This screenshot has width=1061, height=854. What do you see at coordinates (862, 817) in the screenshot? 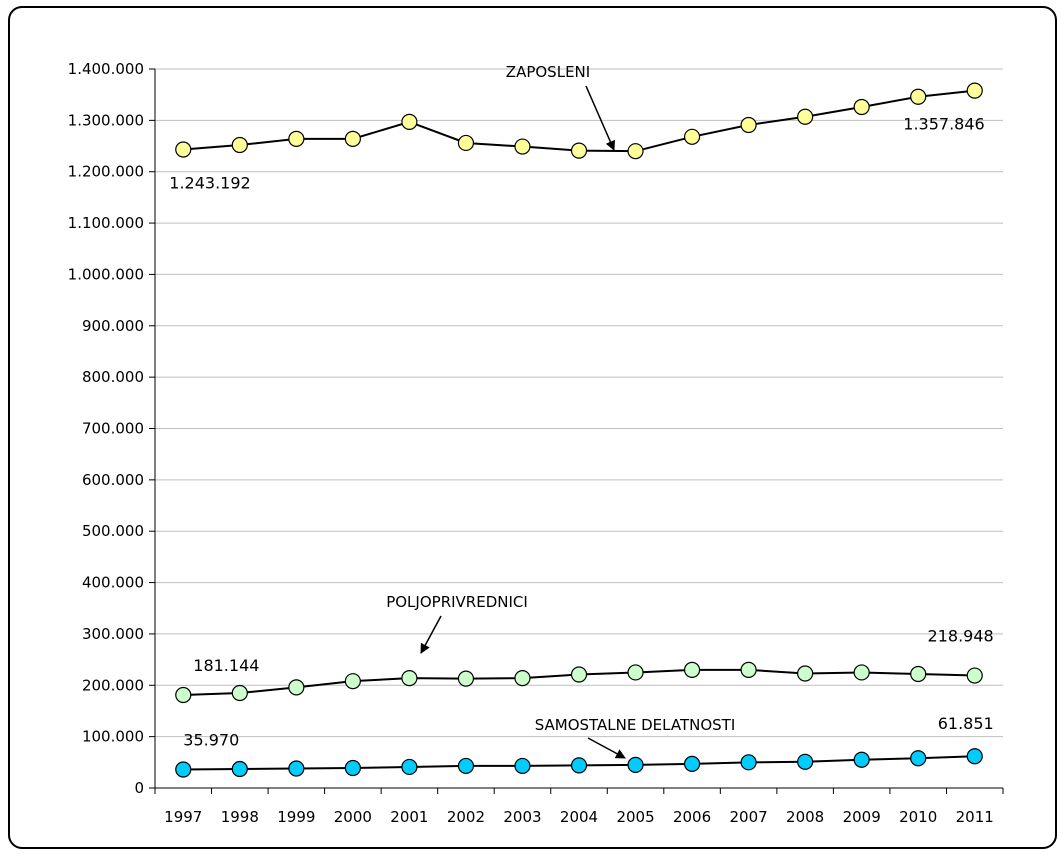
I see `x-tick-label: 2009` at bounding box center [862, 817].